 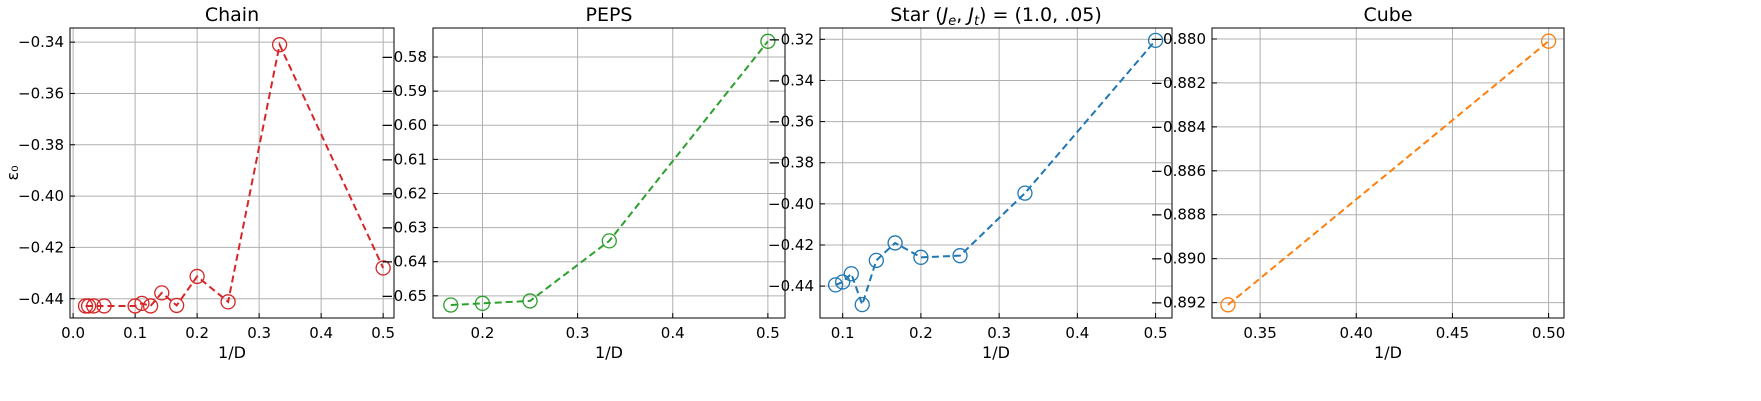 What do you see at coordinates (944, 15) in the screenshot?
I see `chart-title-part-je_main: J` at bounding box center [944, 15].